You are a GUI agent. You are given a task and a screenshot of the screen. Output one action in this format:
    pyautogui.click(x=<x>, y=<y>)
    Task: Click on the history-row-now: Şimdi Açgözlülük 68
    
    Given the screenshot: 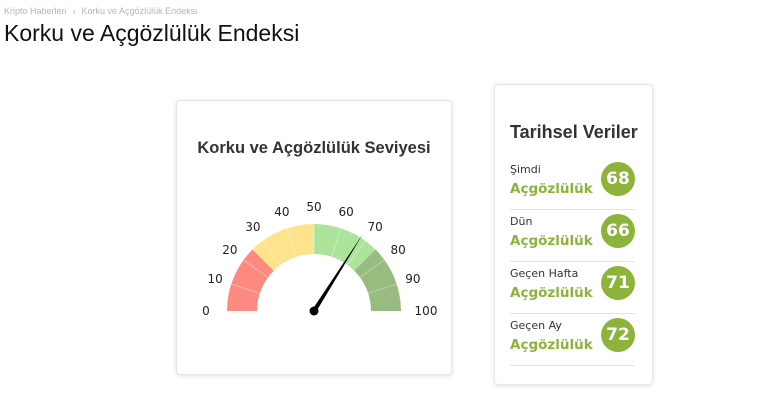 What is the action you would take?
    pyautogui.click(x=572, y=183)
    